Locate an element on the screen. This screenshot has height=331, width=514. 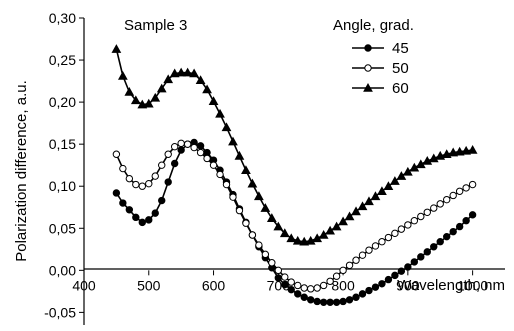
sample-annotation: Sample 3 is located at coordinates (155, 25).